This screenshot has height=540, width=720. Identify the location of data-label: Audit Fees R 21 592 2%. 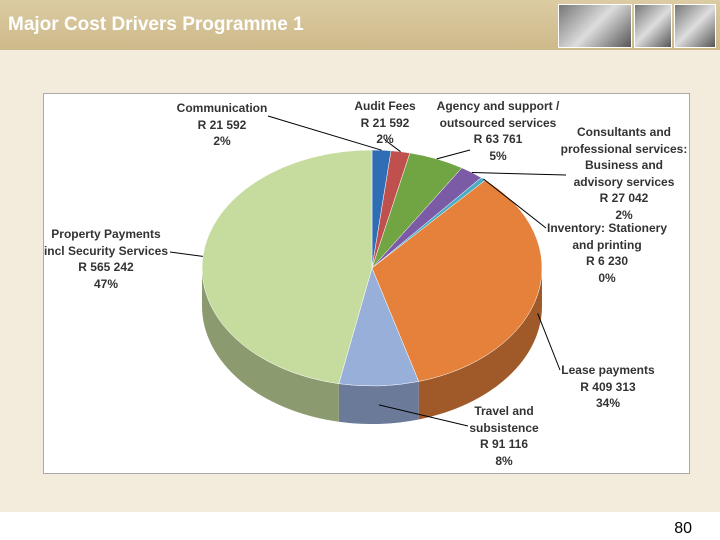
(385, 123).